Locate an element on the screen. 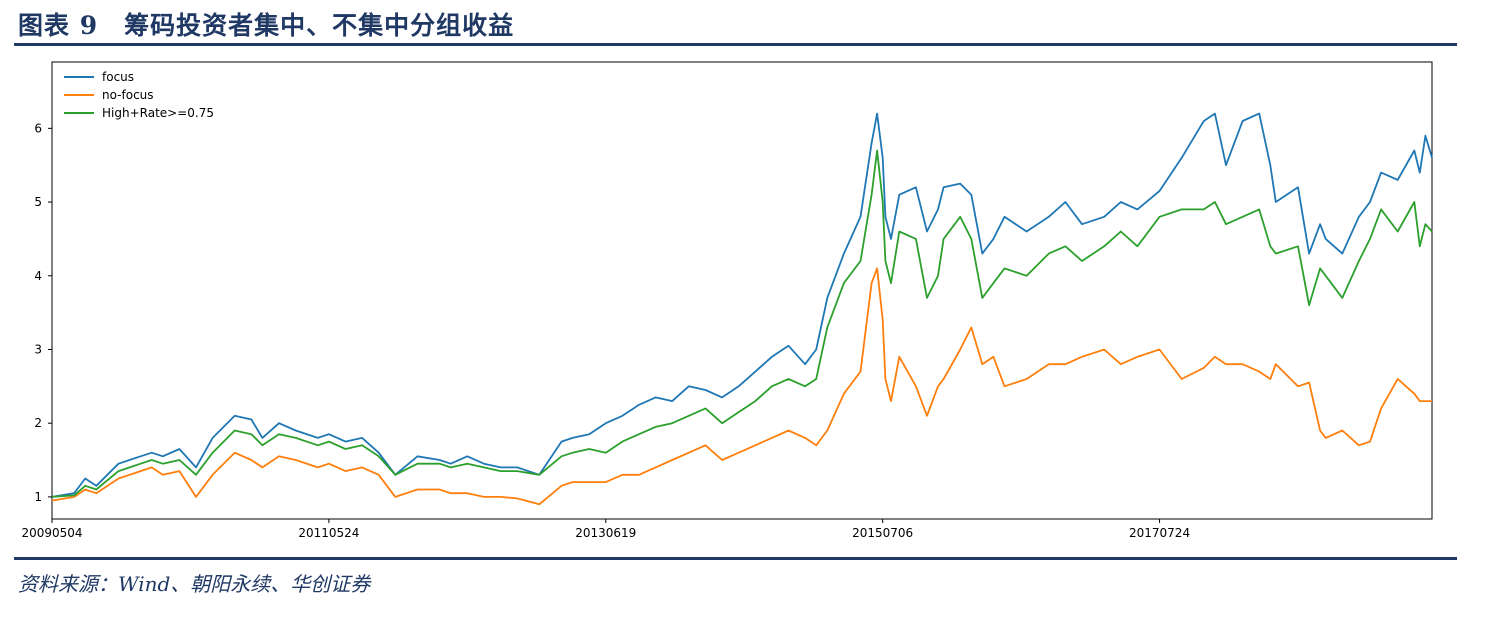 The height and width of the screenshot is (625, 1491). x-tick-label: 20110524 is located at coordinates (328, 533).